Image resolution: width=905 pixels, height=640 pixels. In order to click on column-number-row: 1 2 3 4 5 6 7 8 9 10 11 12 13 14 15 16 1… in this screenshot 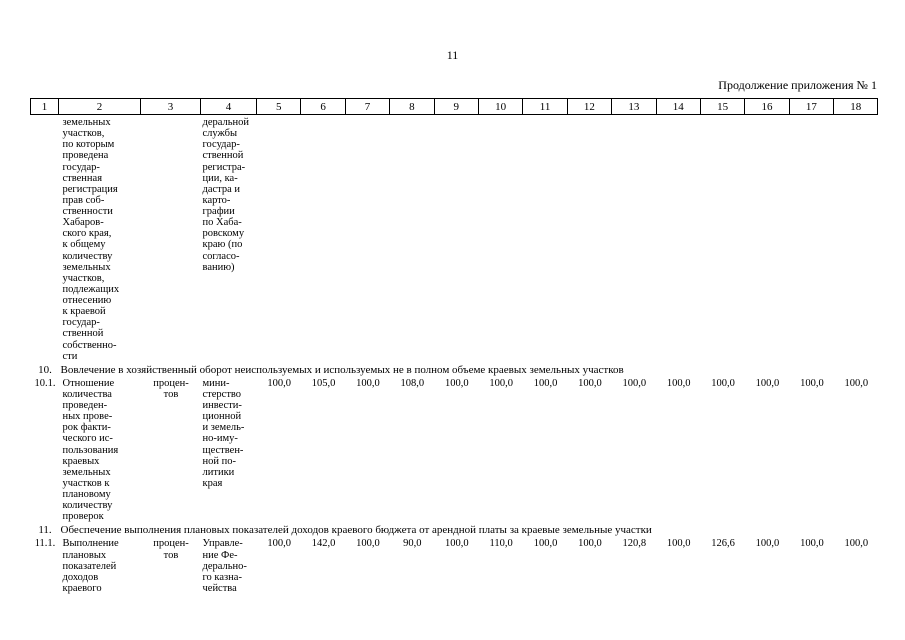, I will do `click(454, 106)`.